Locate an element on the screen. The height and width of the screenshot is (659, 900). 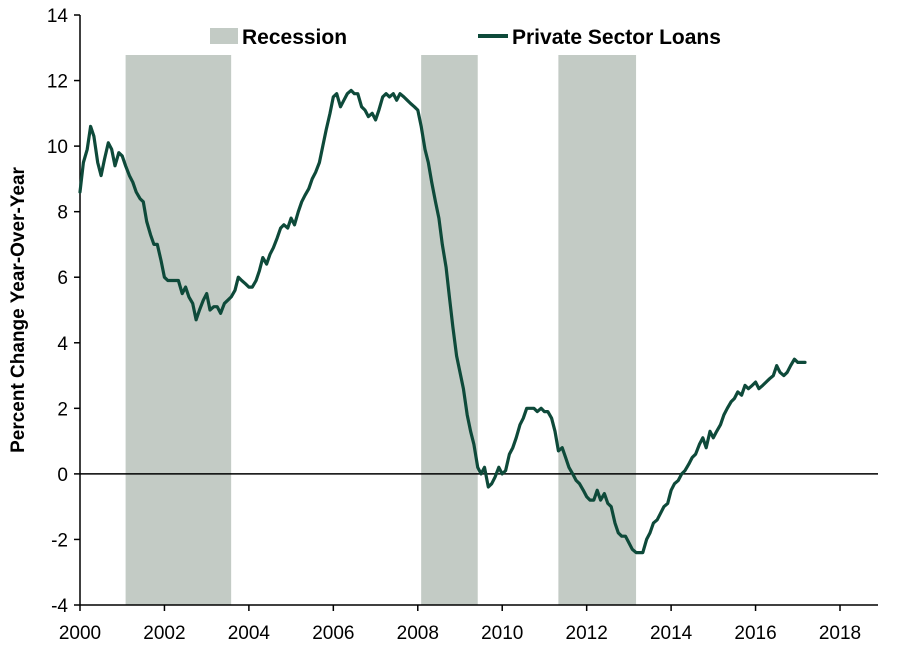
legend: Recession Private Sector Loans is located at coordinates (465, 37).